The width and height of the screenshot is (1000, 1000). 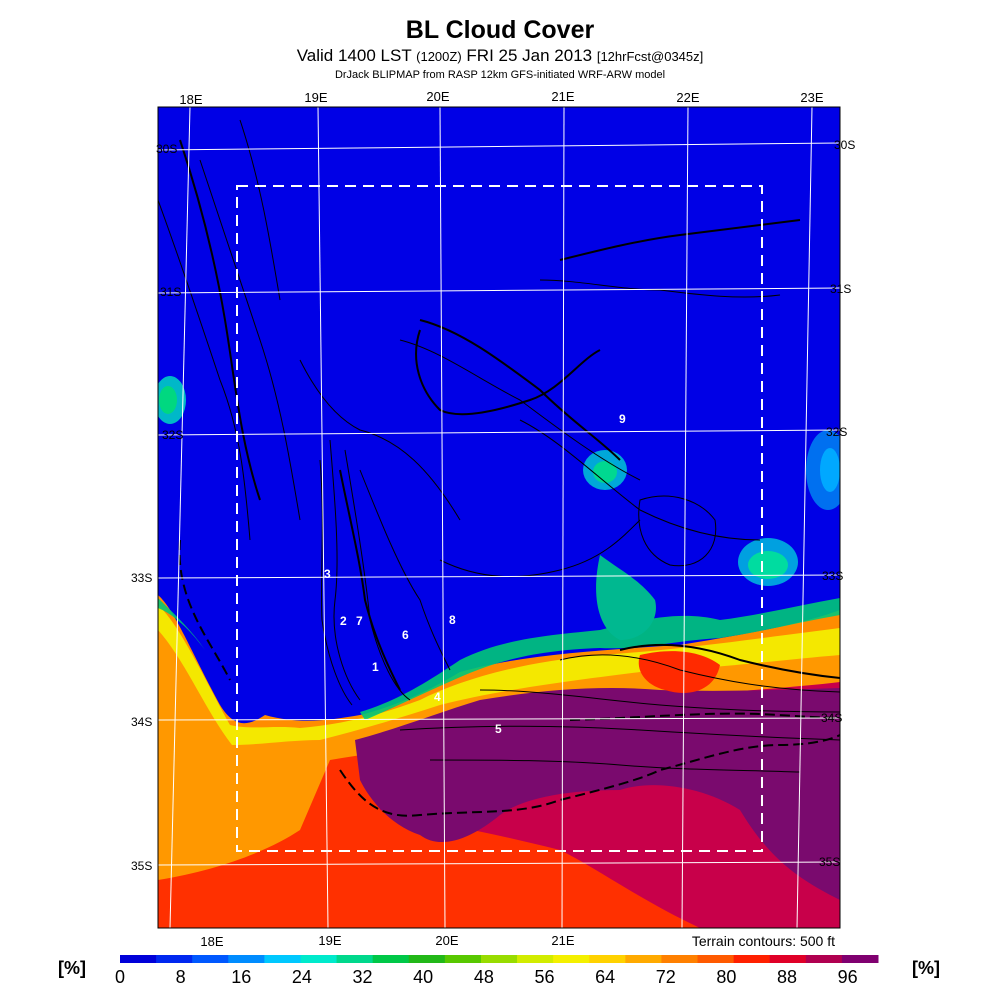 What do you see at coordinates (387, 941) in the screenshot?
I see `lon-labels-bottom: 18E 19E 20E 21E` at bounding box center [387, 941].